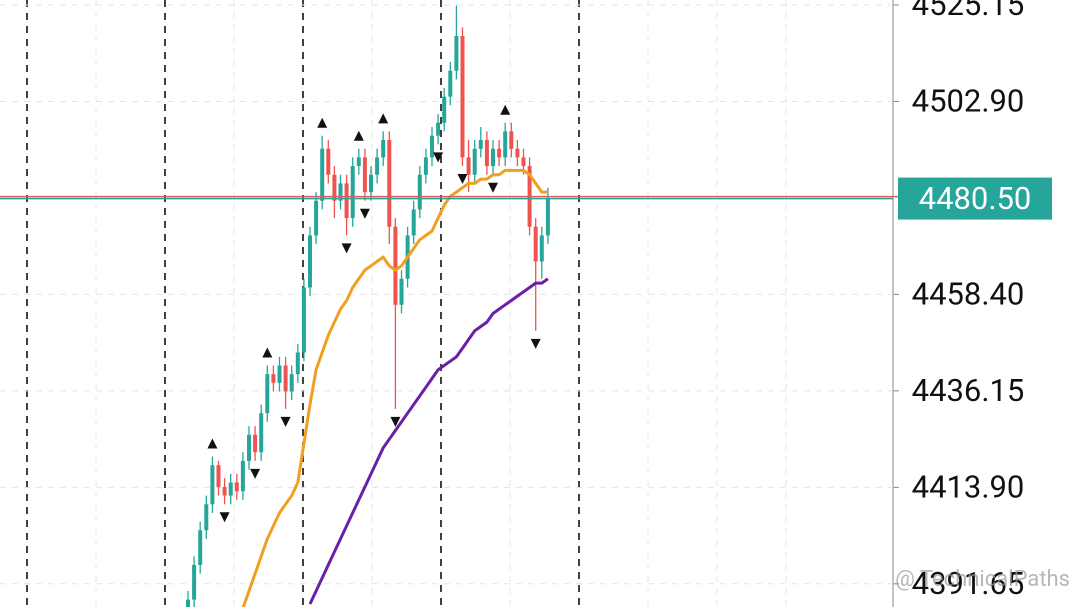  I want to click on y-tick-label: 4525.15, so click(968, 11).